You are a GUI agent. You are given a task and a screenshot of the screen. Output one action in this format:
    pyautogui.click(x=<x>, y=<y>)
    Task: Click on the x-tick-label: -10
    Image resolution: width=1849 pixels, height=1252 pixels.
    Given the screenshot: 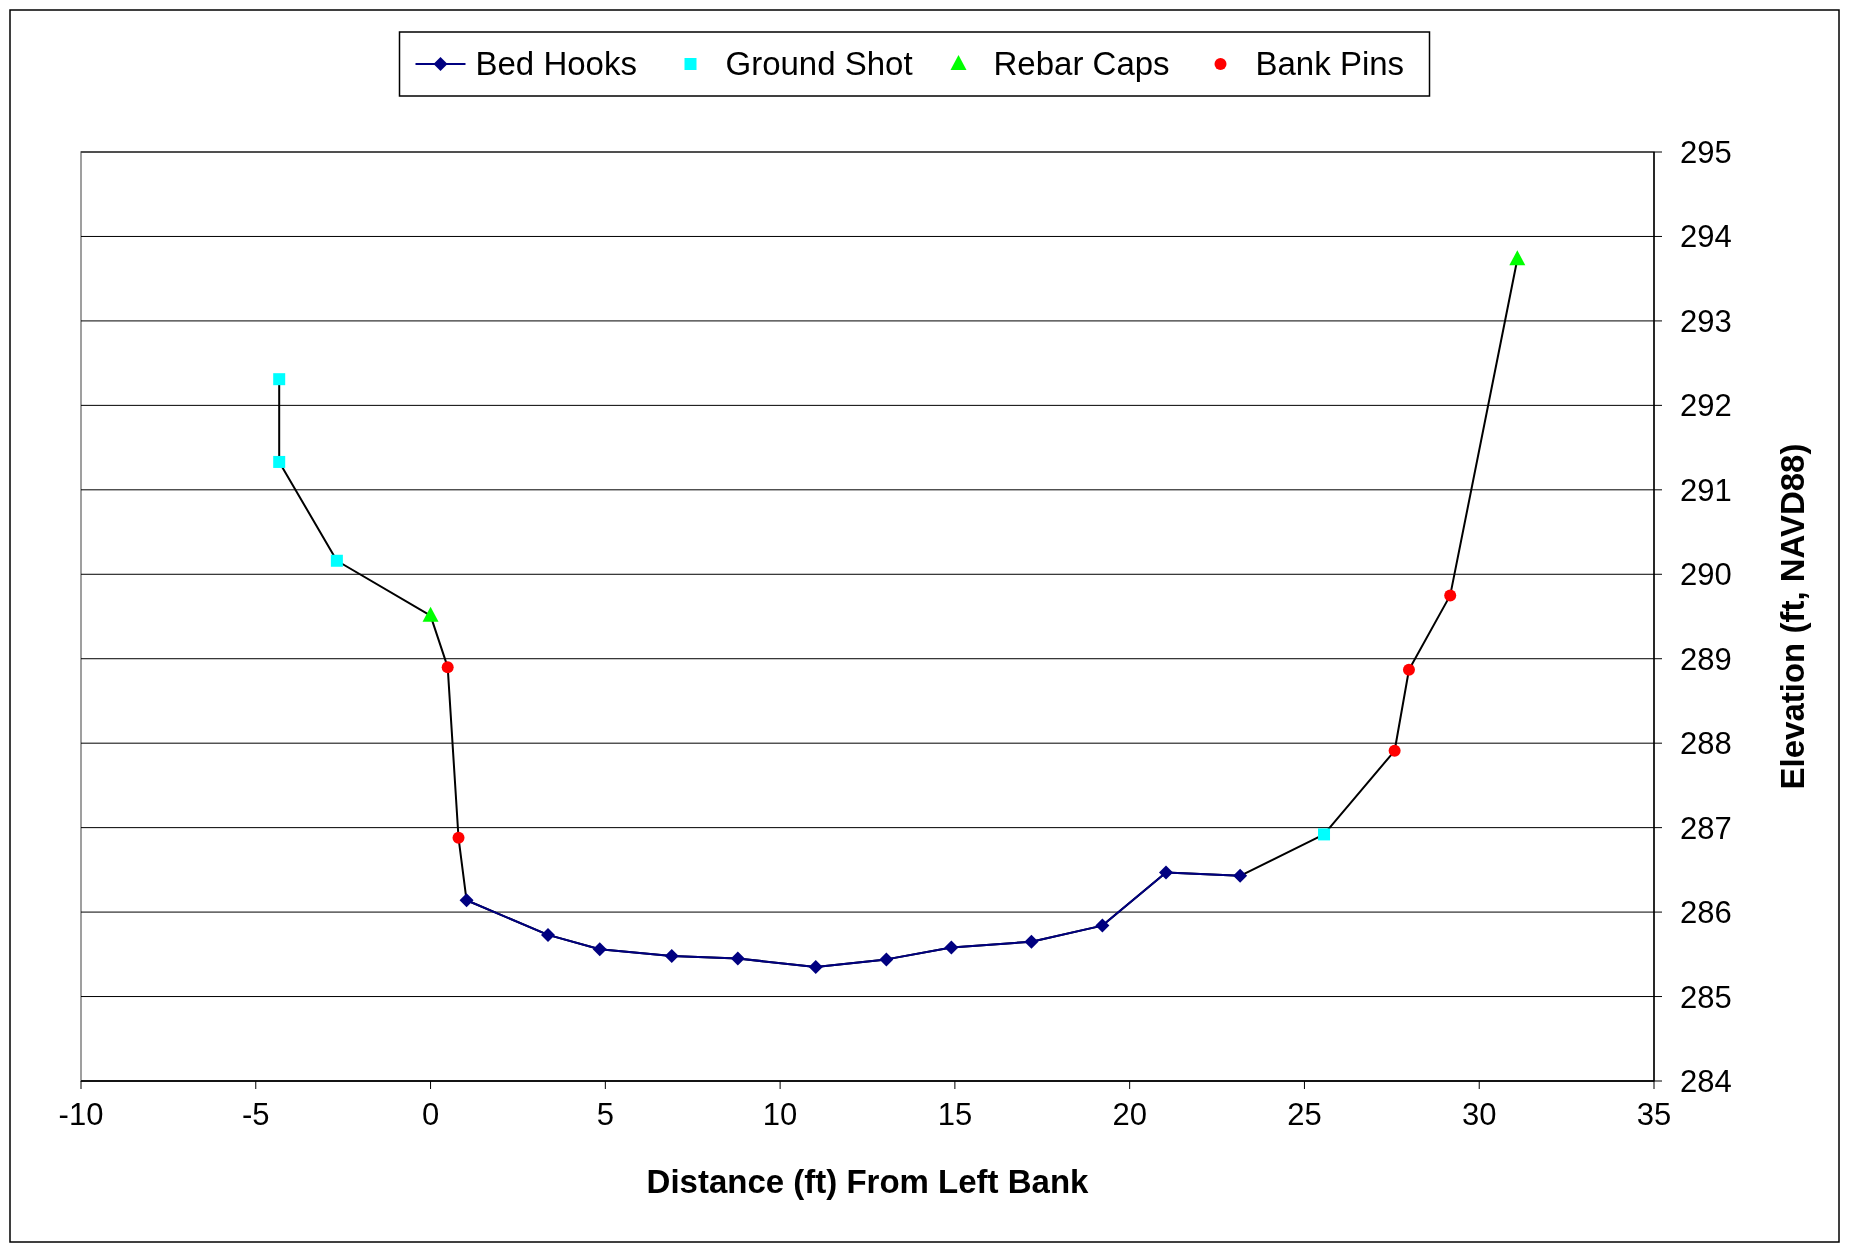 What is the action you would take?
    pyautogui.click(x=81, y=1114)
    